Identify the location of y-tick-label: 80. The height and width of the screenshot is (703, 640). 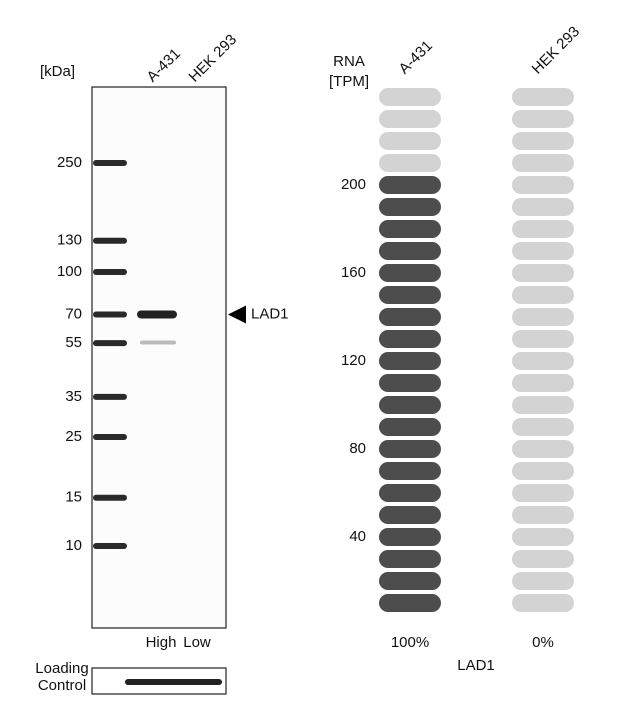
(357, 448).